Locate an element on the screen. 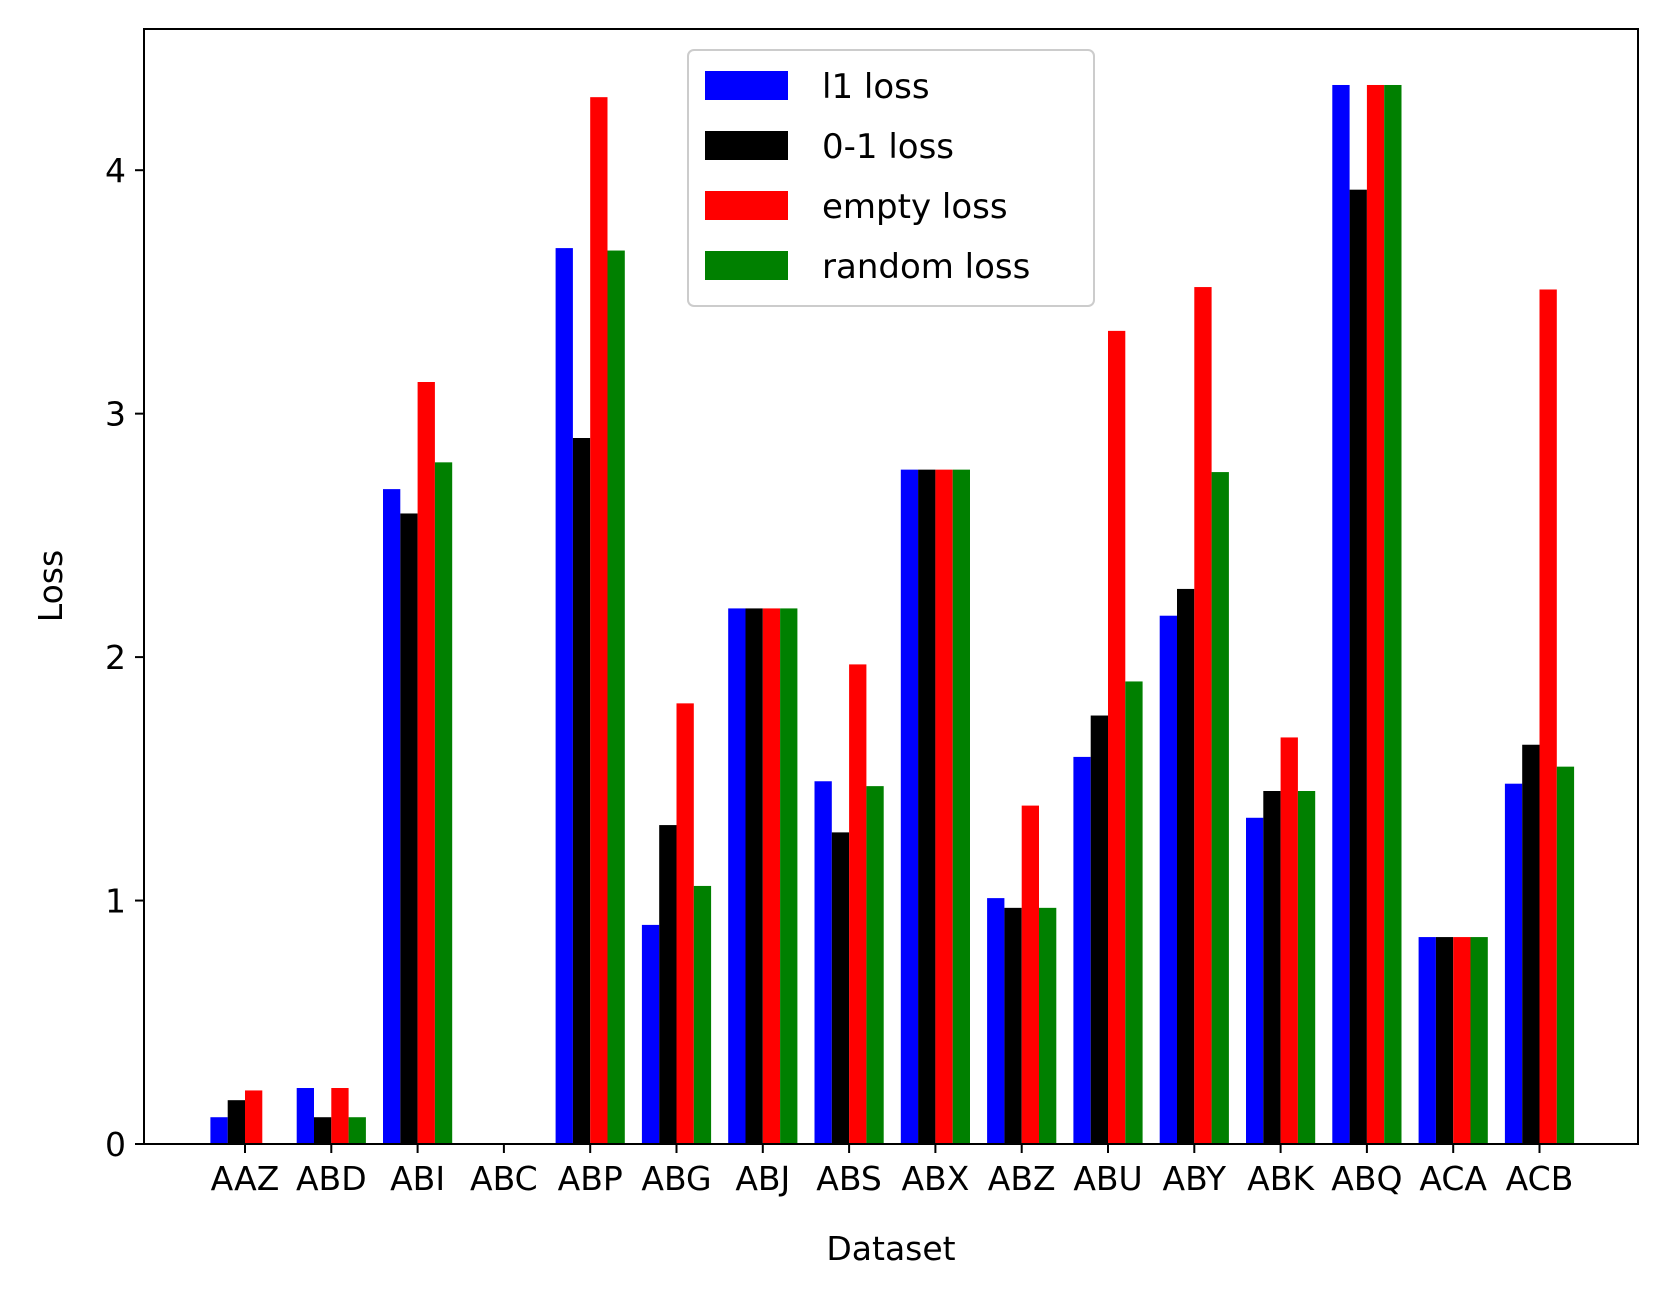  y-tick-label: 4 is located at coordinates (115, 170).